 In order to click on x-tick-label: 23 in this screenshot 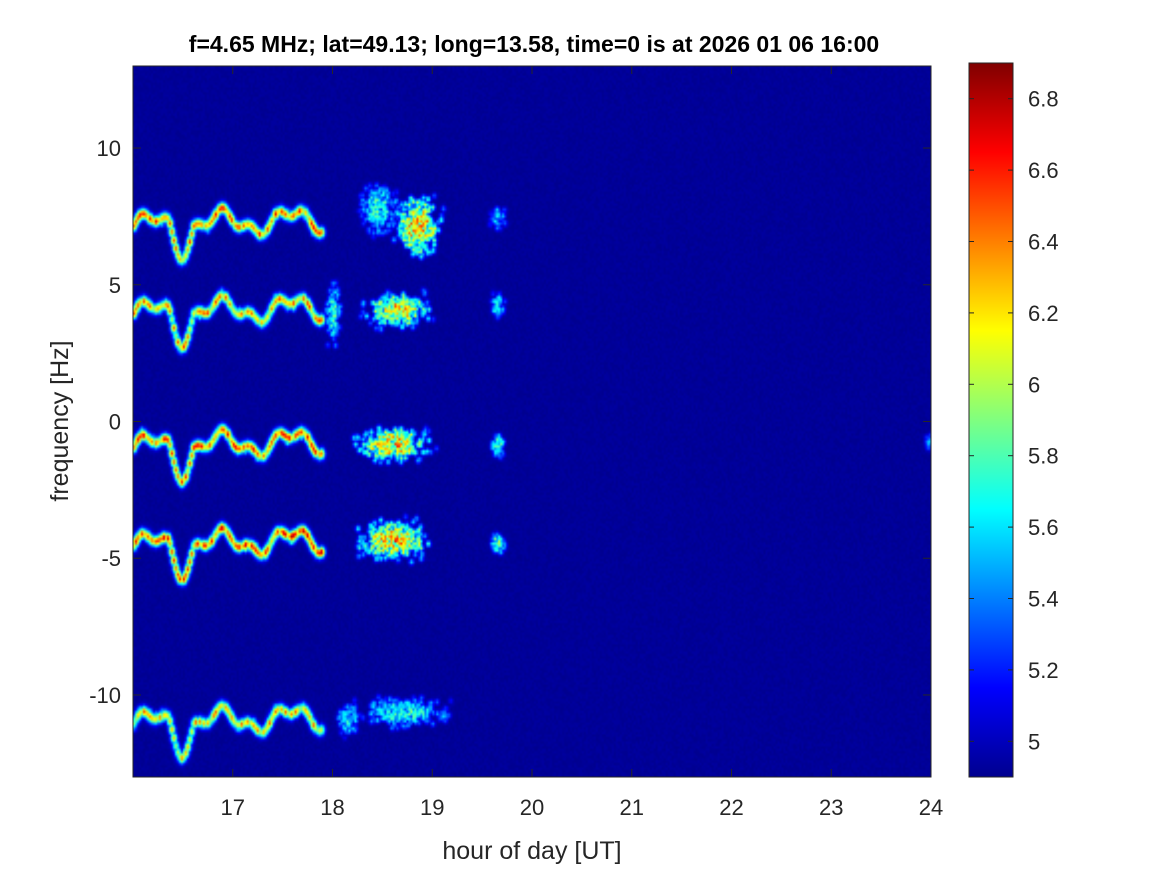, I will do `click(831, 807)`.